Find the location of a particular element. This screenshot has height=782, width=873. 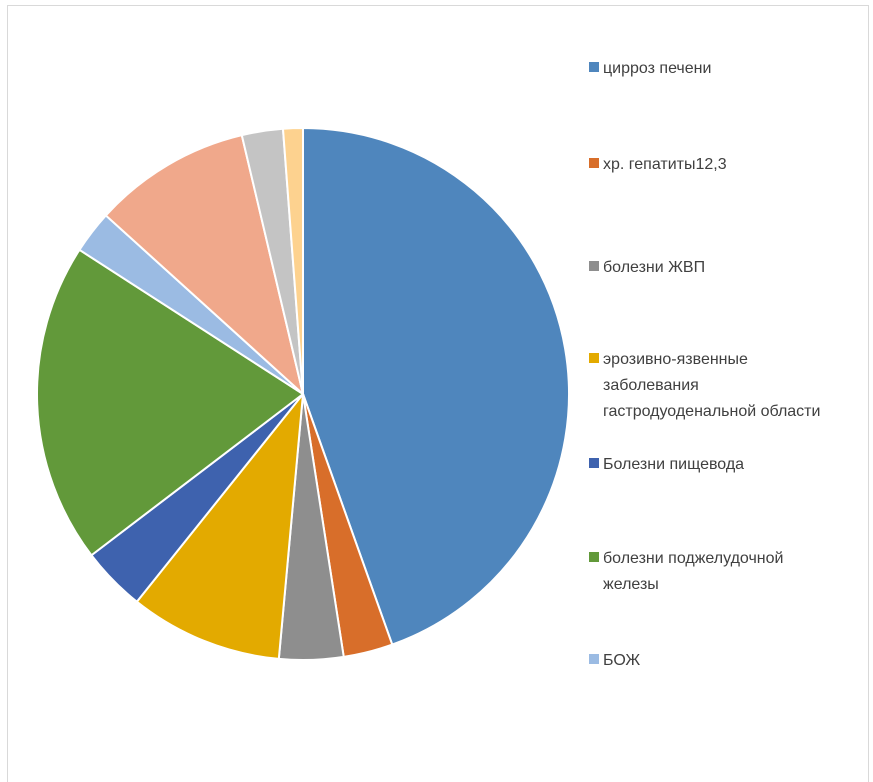

legend-item: хр. гепатиты12,3 is located at coordinates (711, 165).